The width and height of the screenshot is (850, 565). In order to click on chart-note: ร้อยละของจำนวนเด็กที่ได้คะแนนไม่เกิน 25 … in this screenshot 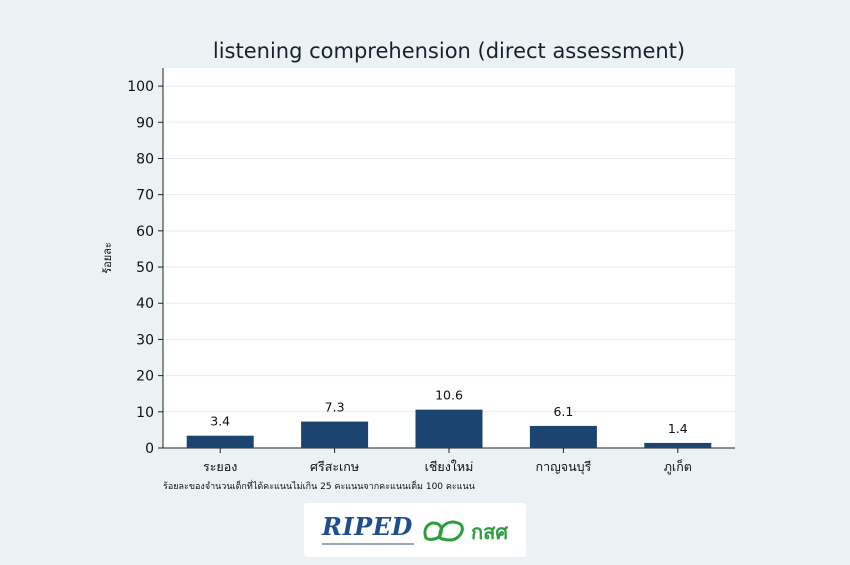, I will do `click(319, 485)`.